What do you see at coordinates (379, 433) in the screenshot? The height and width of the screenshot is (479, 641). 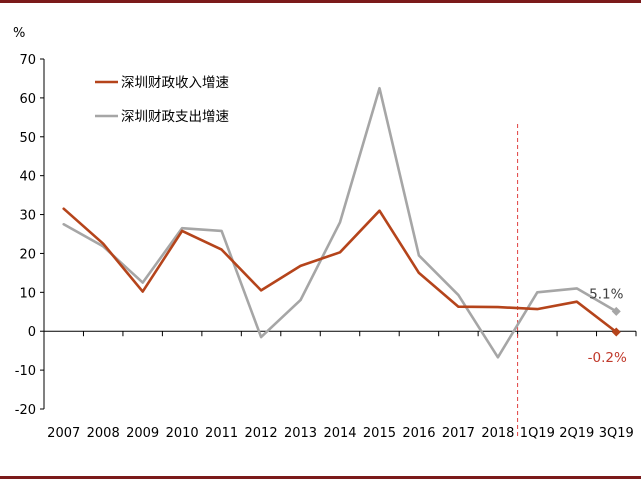 I see `x-tick-label: 2015` at bounding box center [379, 433].